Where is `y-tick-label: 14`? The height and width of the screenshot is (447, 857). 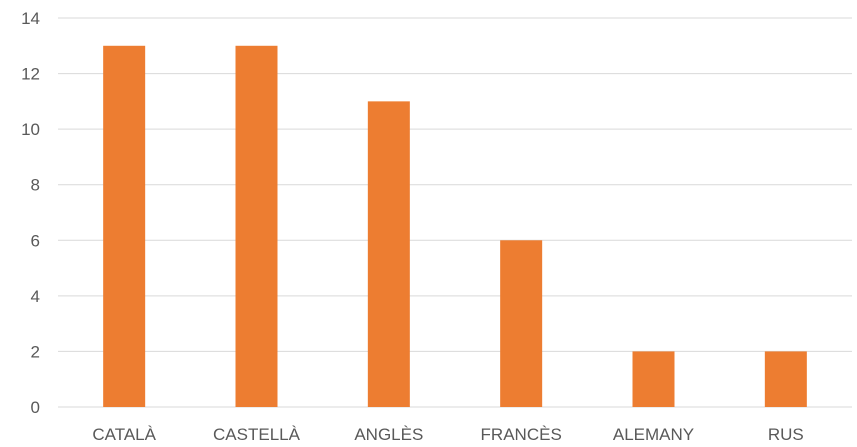
y-tick-label: 14 is located at coordinates (30, 18).